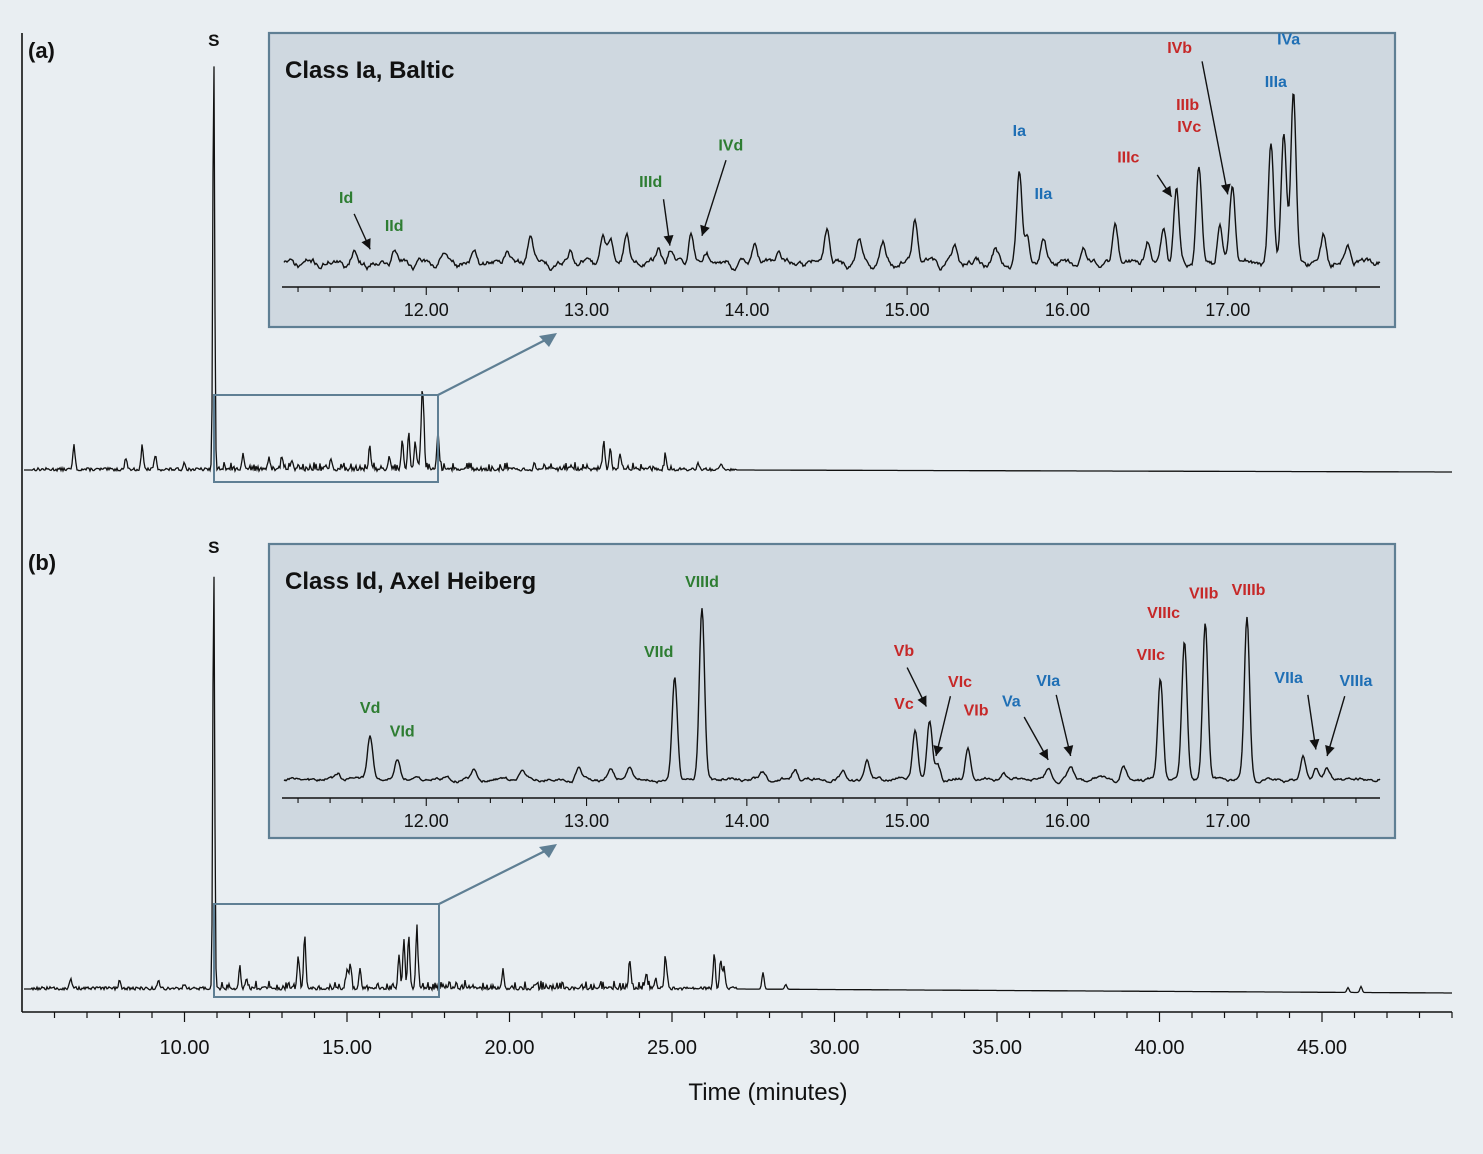  What do you see at coordinates (960, 682) in the screenshot?
I see `peak-label-VIc: VIc` at bounding box center [960, 682].